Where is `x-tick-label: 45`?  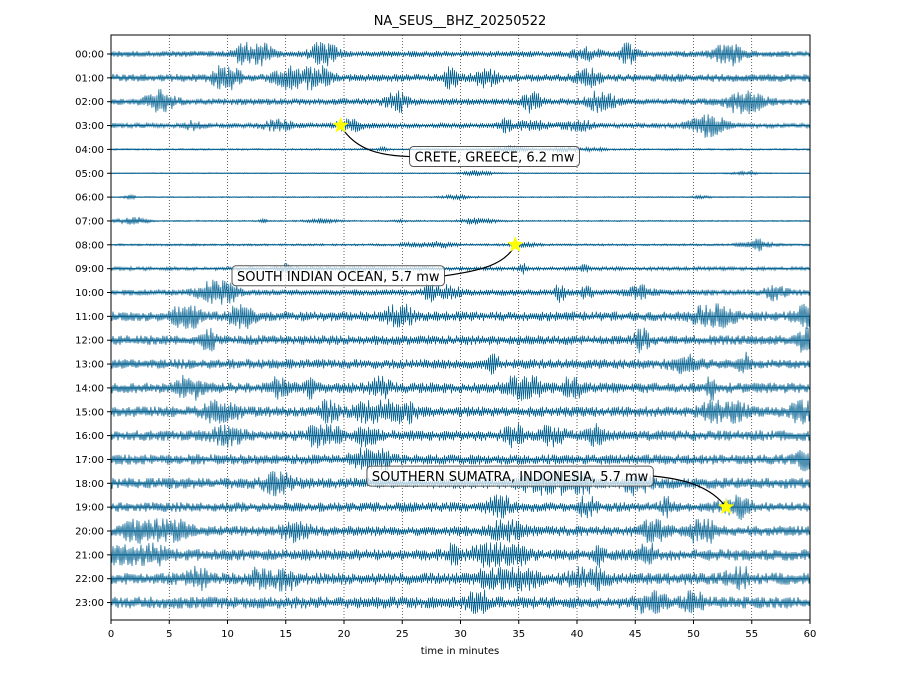 x-tick-label: 45 is located at coordinates (635, 634).